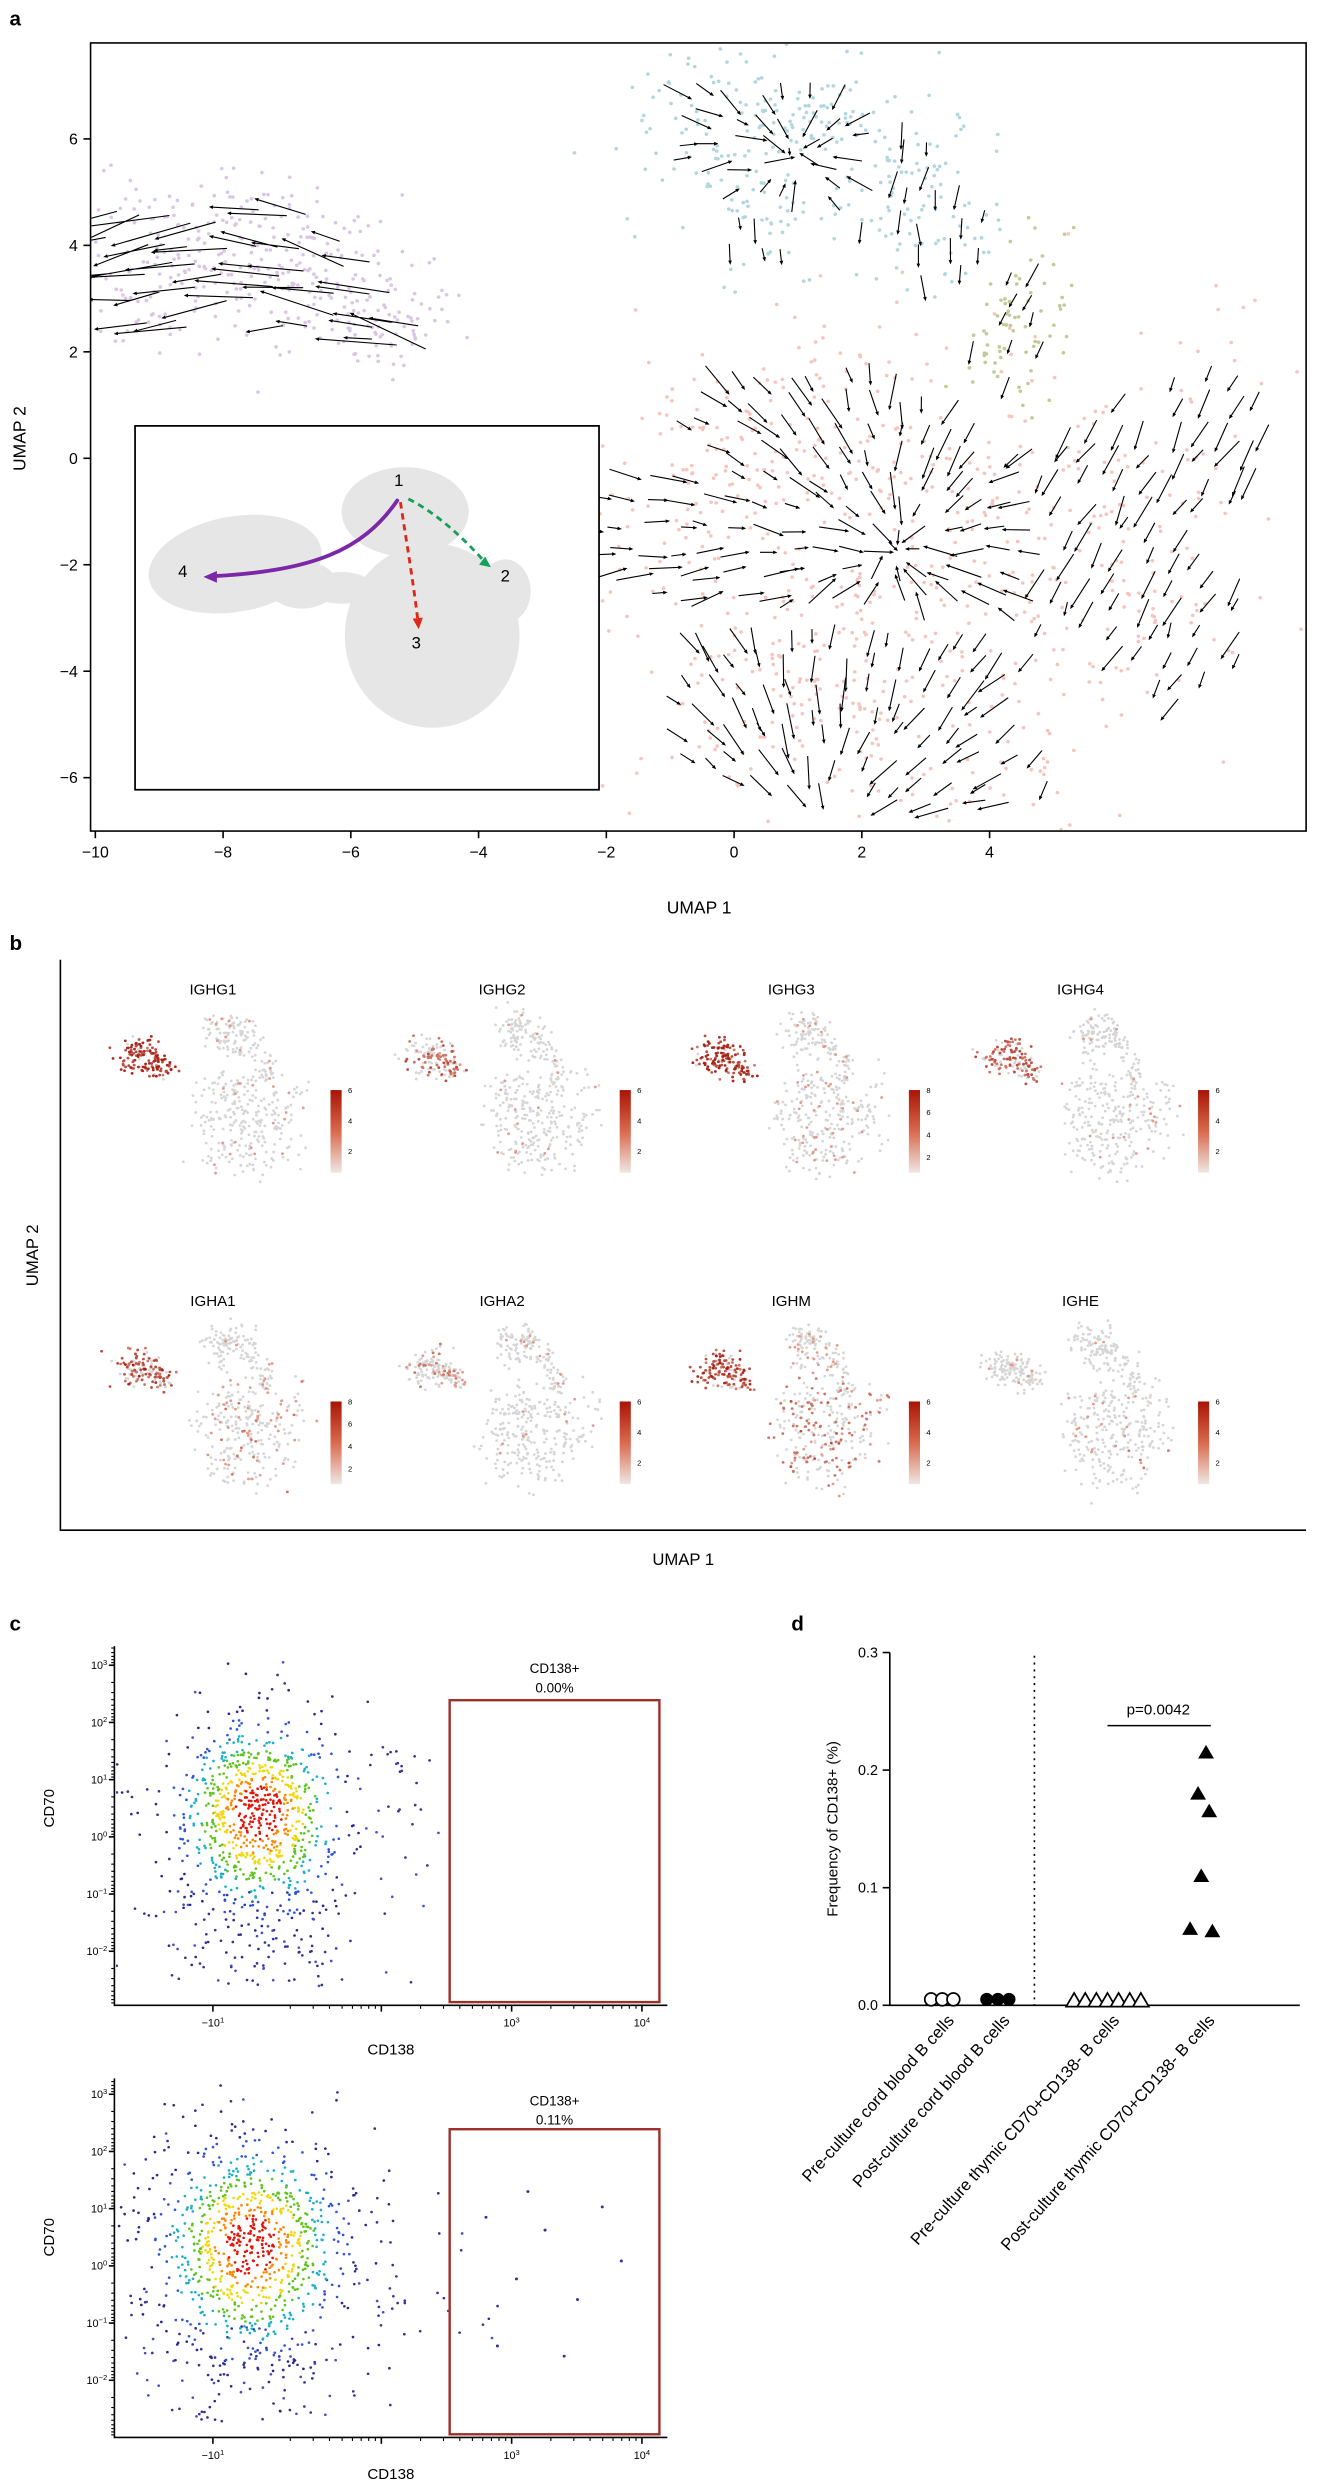 This screenshot has width=1322, height=2482. I want to click on umap-x-axis-label: UMAP 1, so click(699, 908).